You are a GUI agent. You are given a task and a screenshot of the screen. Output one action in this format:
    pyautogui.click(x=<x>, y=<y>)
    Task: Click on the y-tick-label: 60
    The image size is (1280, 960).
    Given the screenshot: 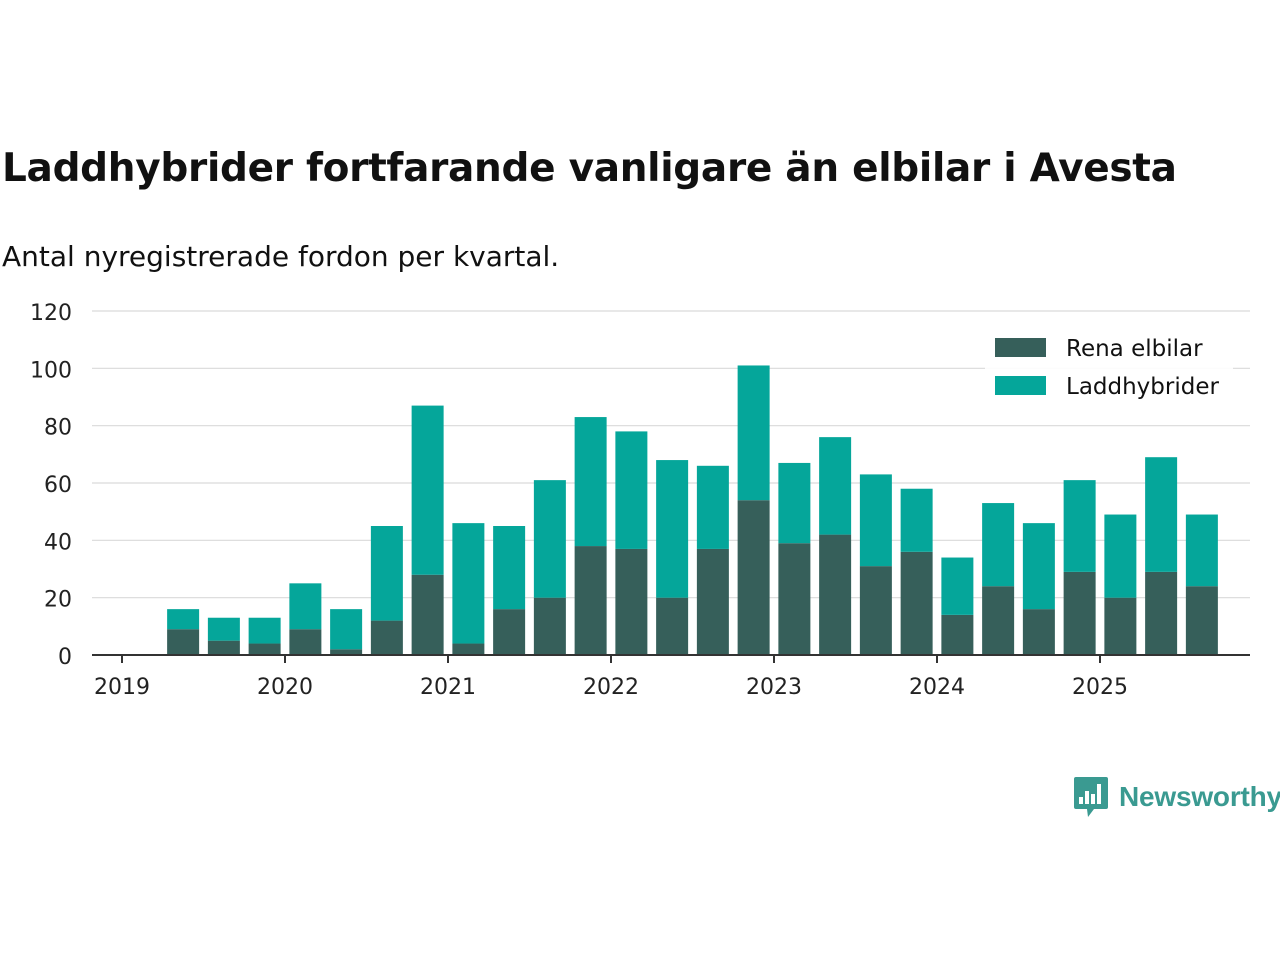 What is the action you would take?
    pyautogui.click(x=58, y=485)
    